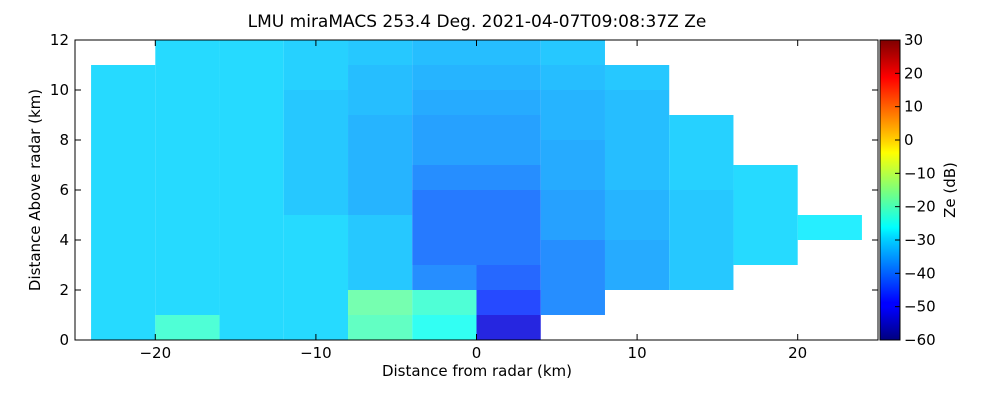 The width and height of the screenshot is (1000, 404). I want to click on y-axis-label: Distance Above radar (km), so click(35, 190).